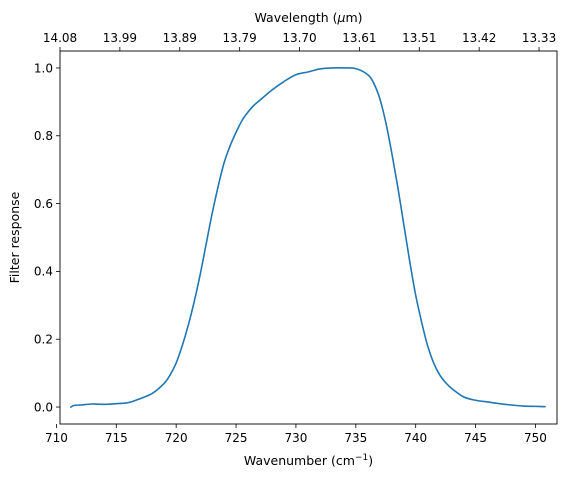 The height and width of the screenshot is (480, 570). I want to click on top-tick-label: 13.61, so click(359, 38).